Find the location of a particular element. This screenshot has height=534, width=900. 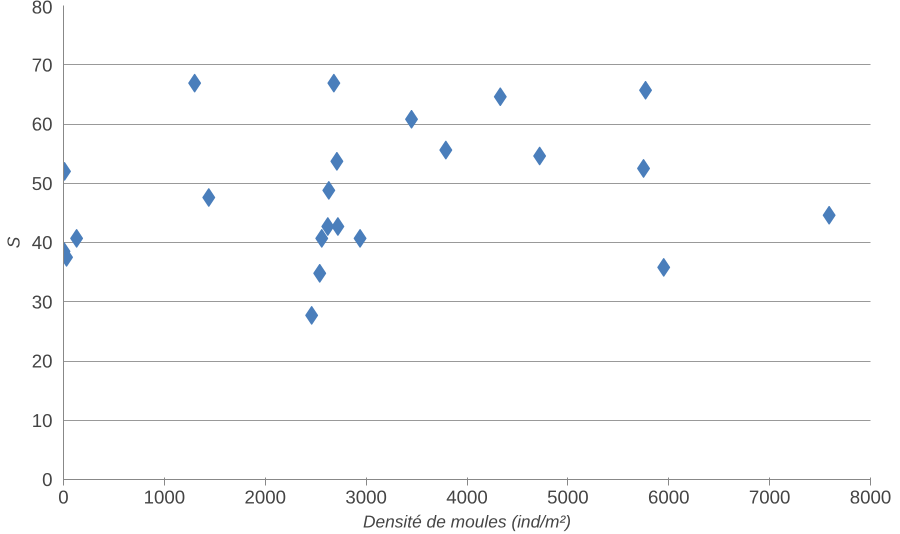

x-tick-label: 4000 is located at coordinates (467, 497).